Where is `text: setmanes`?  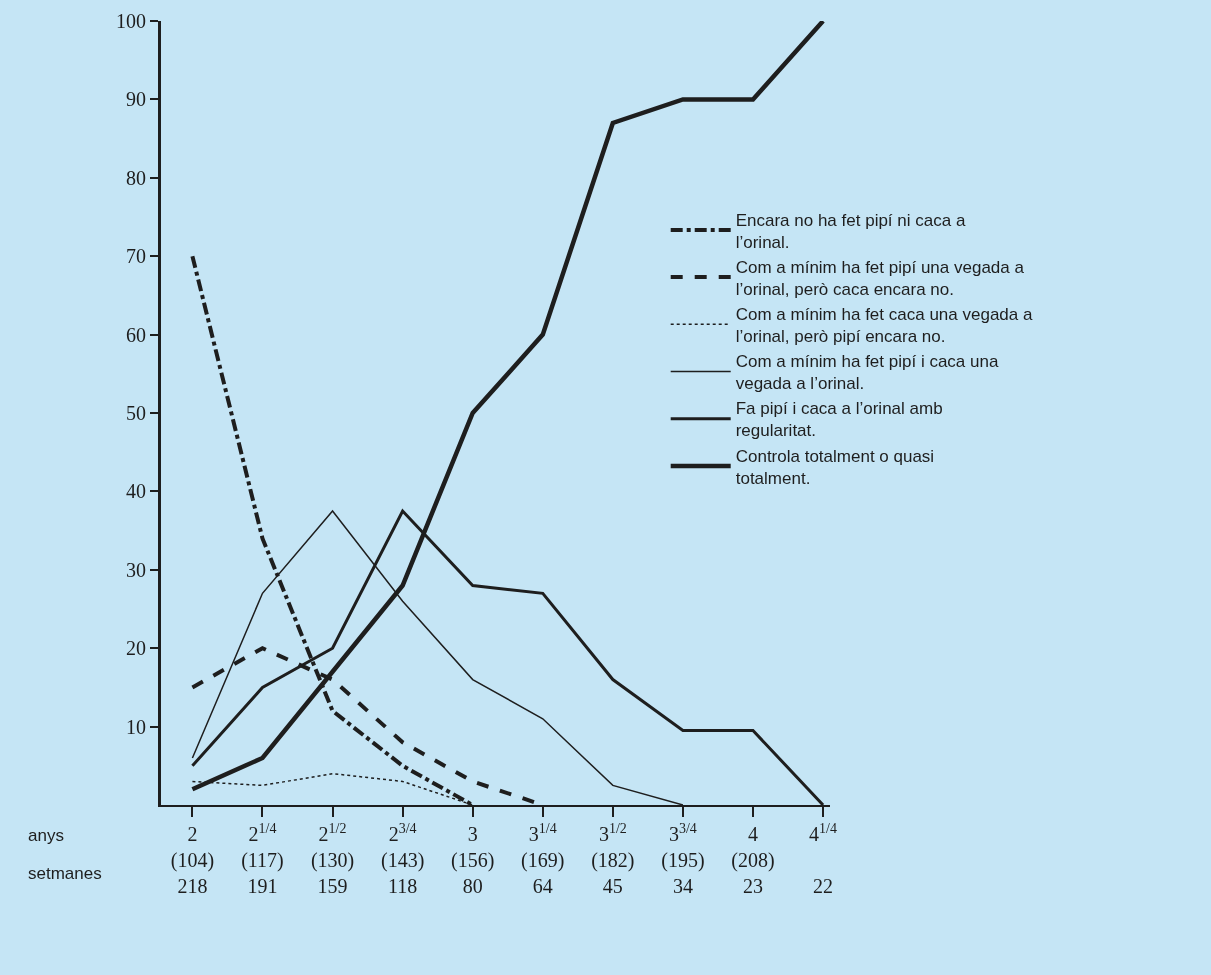 text: setmanes is located at coordinates (65, 873).